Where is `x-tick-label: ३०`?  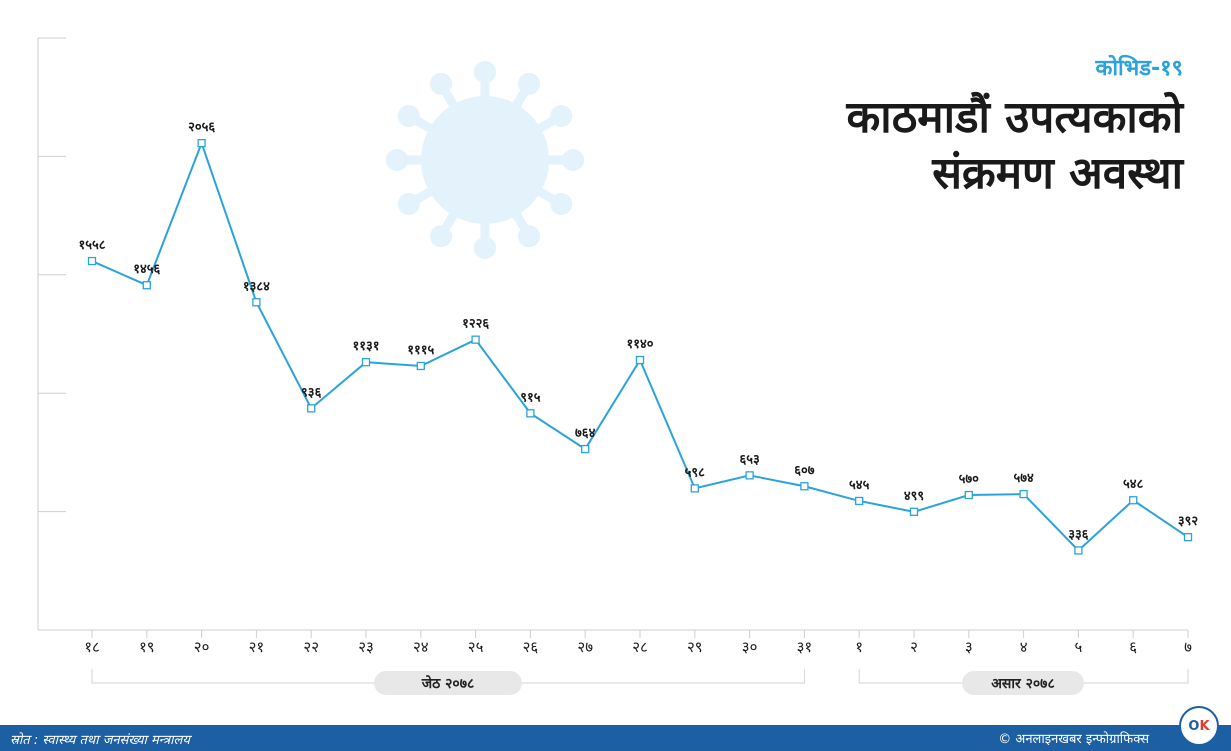
x-tick-label: ३० is located at coordinates (750, 647).